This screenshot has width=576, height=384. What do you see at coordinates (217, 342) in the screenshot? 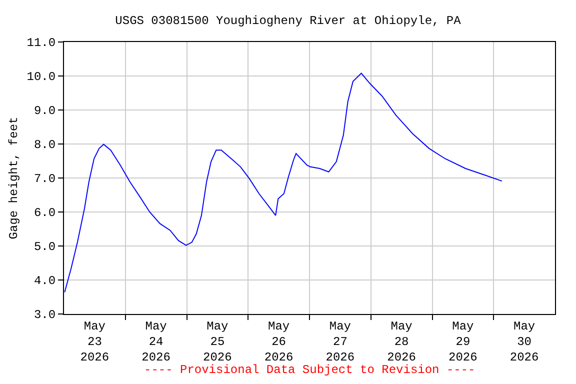
I see `x-tick-label: May 25 2026` at bounding box center [217, 342].